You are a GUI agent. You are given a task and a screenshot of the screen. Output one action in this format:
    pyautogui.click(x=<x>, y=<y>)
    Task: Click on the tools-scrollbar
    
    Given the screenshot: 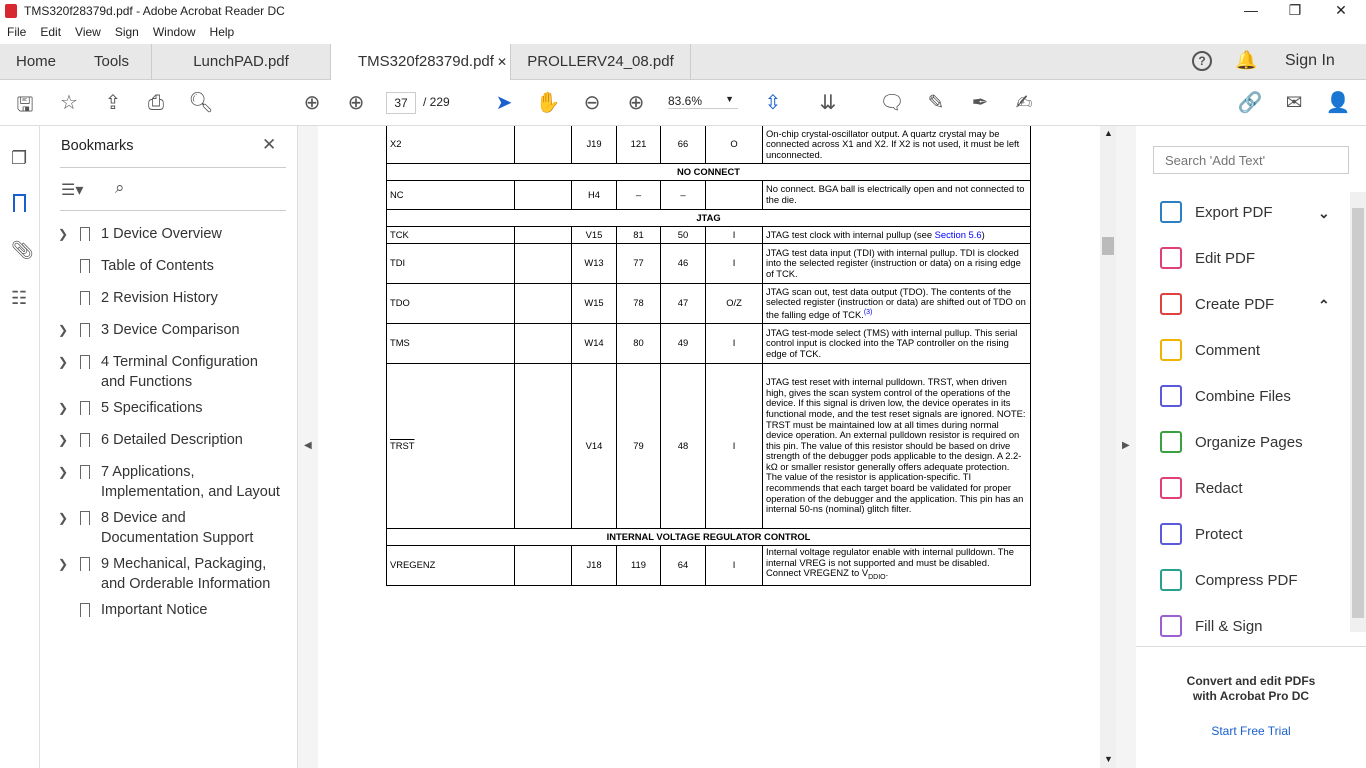 What is the action you would take?
    pyautogui.click(x=1358, y=412)
    